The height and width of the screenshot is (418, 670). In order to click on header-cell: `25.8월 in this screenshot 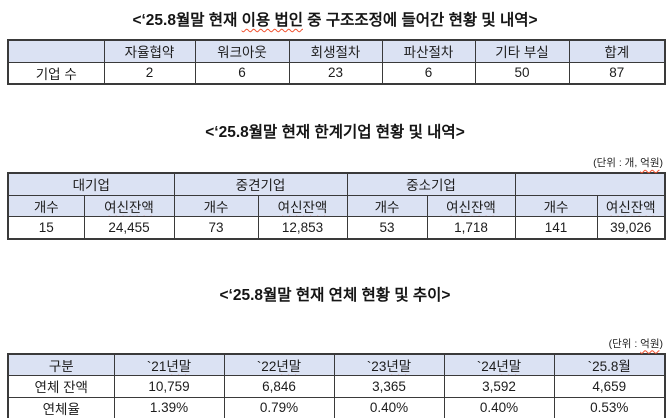, I will do `click(609, 364)`.